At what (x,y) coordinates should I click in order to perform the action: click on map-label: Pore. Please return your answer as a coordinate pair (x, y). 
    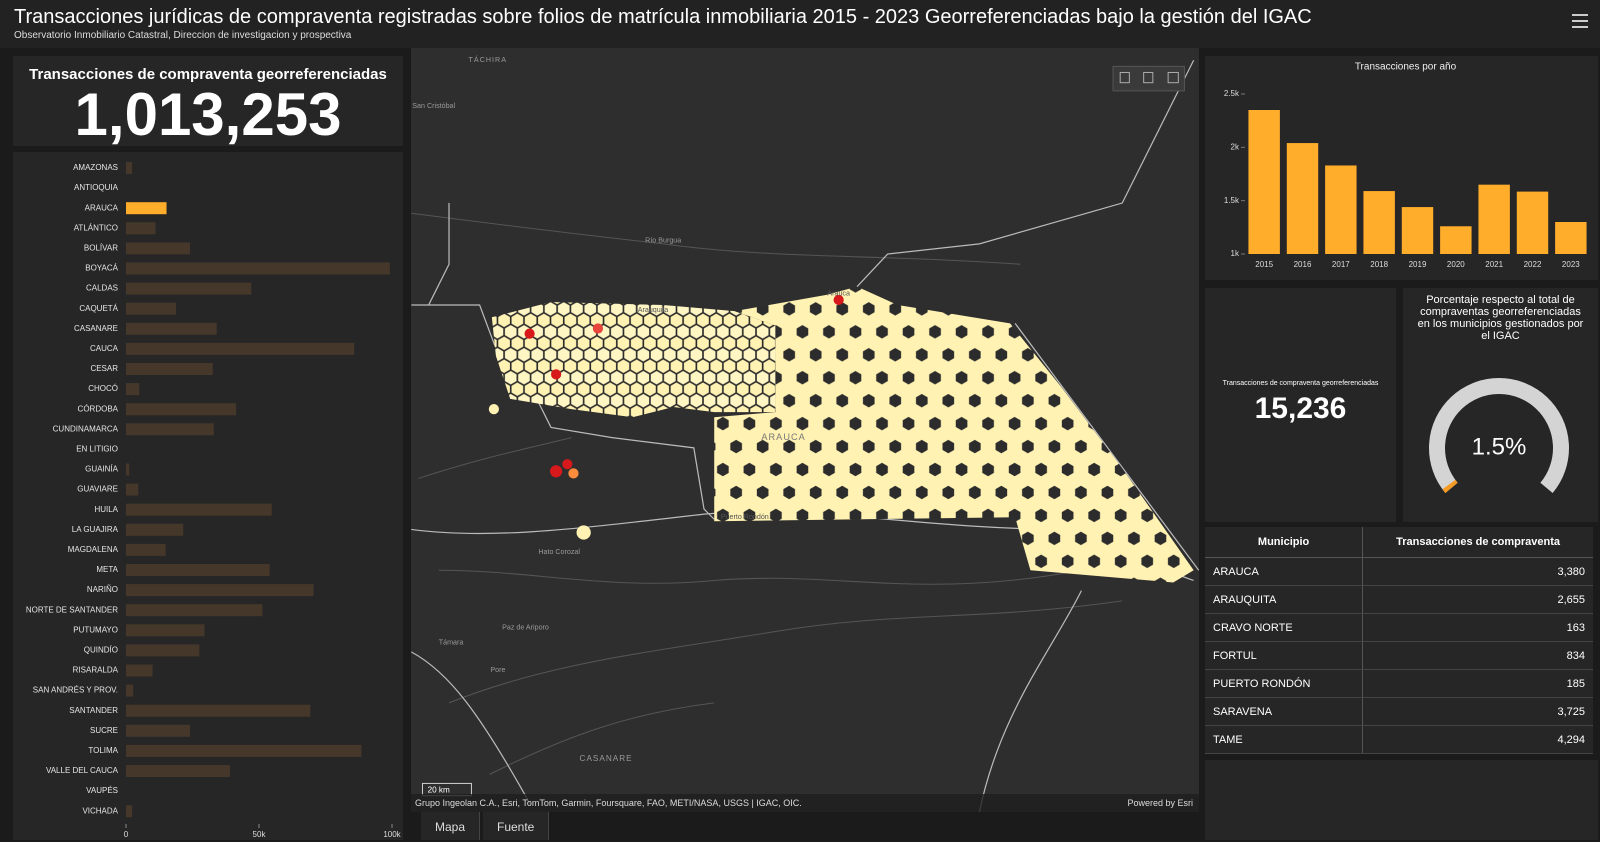
    Looking at the image, I should click on (497, 670).